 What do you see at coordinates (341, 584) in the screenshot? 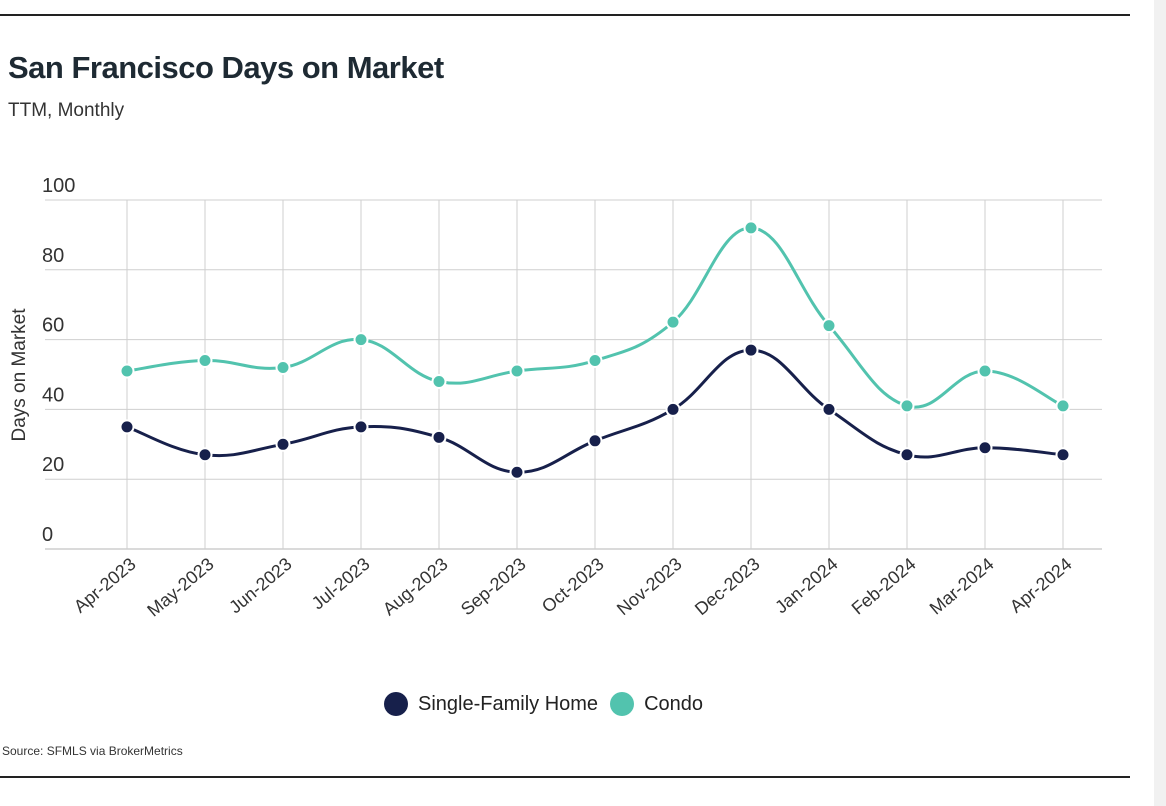
I see `x-tick-label-3: Jul-2023` at bounding box center [341, 584].